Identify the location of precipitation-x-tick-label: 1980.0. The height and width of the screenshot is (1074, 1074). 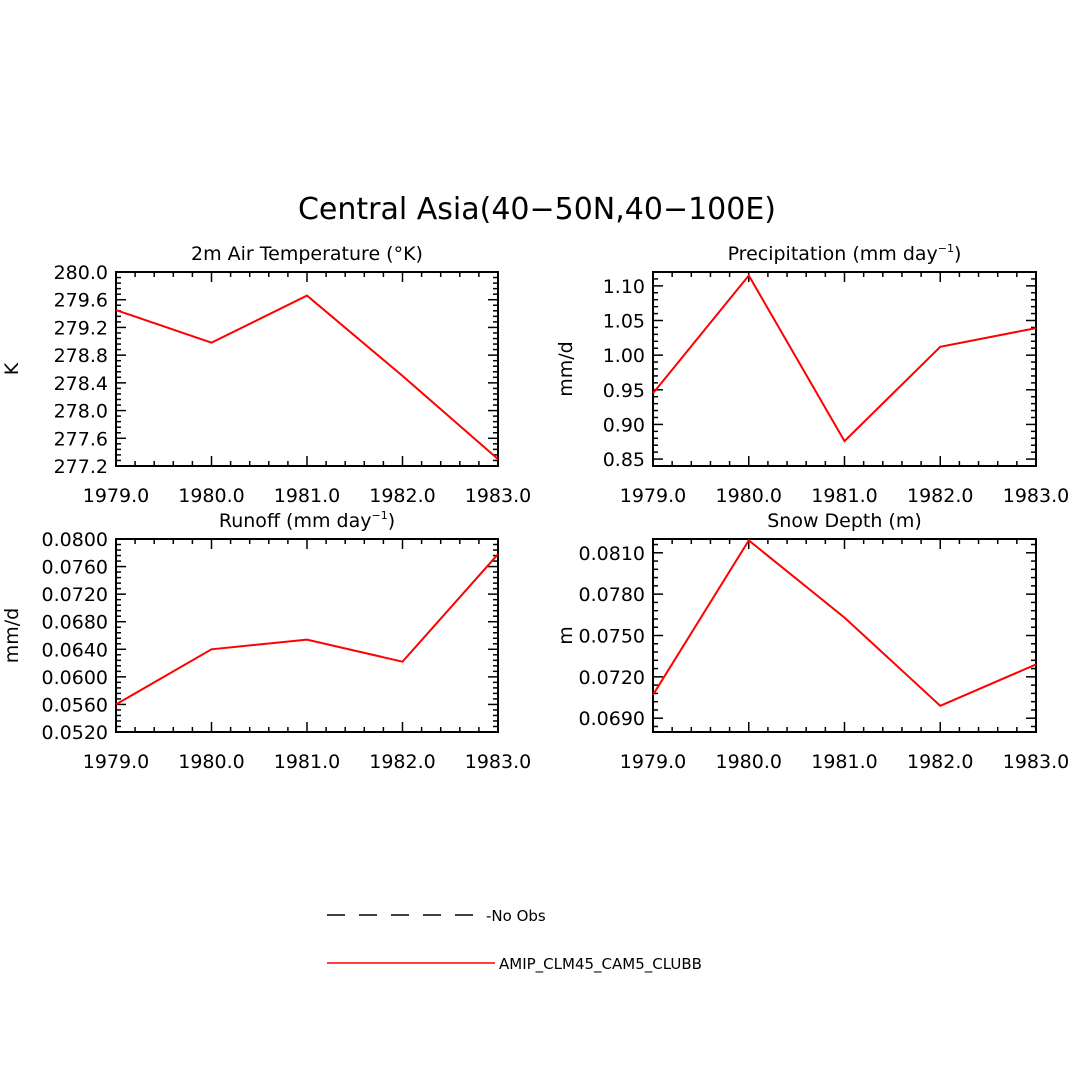
(749, 496).